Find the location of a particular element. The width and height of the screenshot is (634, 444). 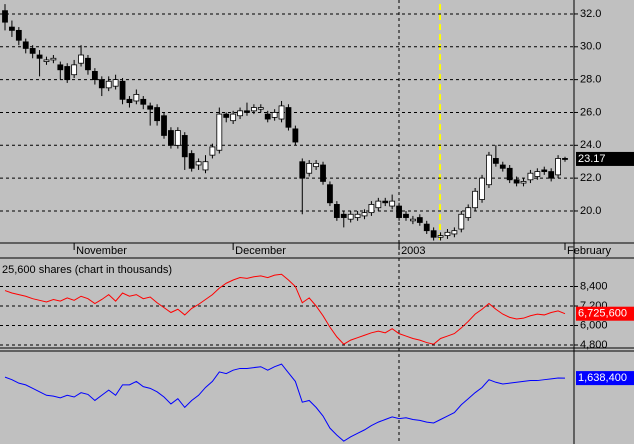

y-tick-label: 24.0 is located at coordinates (590, 145).